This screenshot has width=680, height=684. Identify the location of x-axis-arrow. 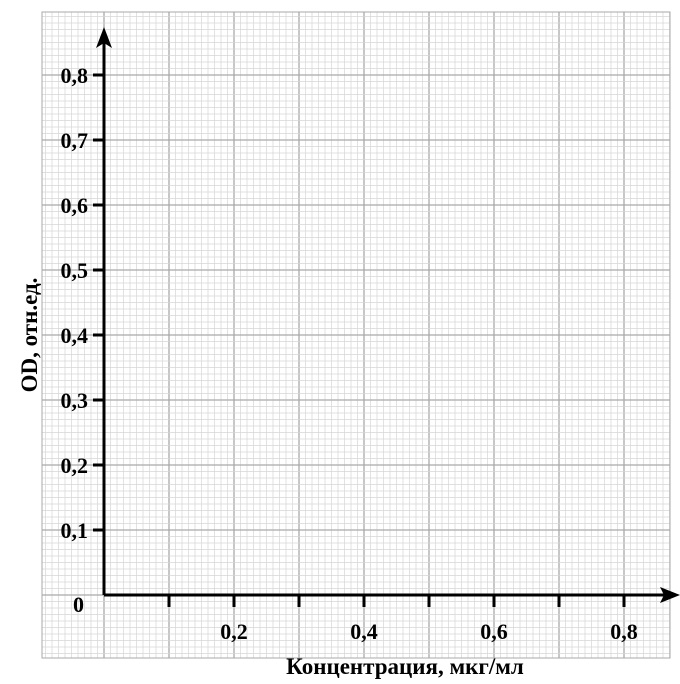
(670, 595).